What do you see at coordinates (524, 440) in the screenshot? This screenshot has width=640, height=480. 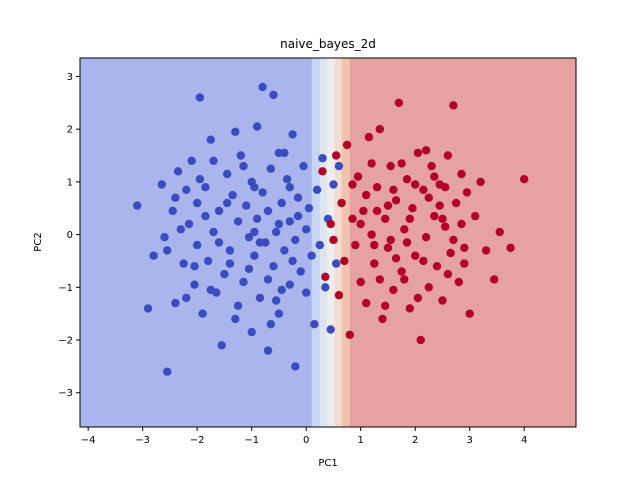 I see `x-tick-label-8: 4` at bounding box center [524, 440].